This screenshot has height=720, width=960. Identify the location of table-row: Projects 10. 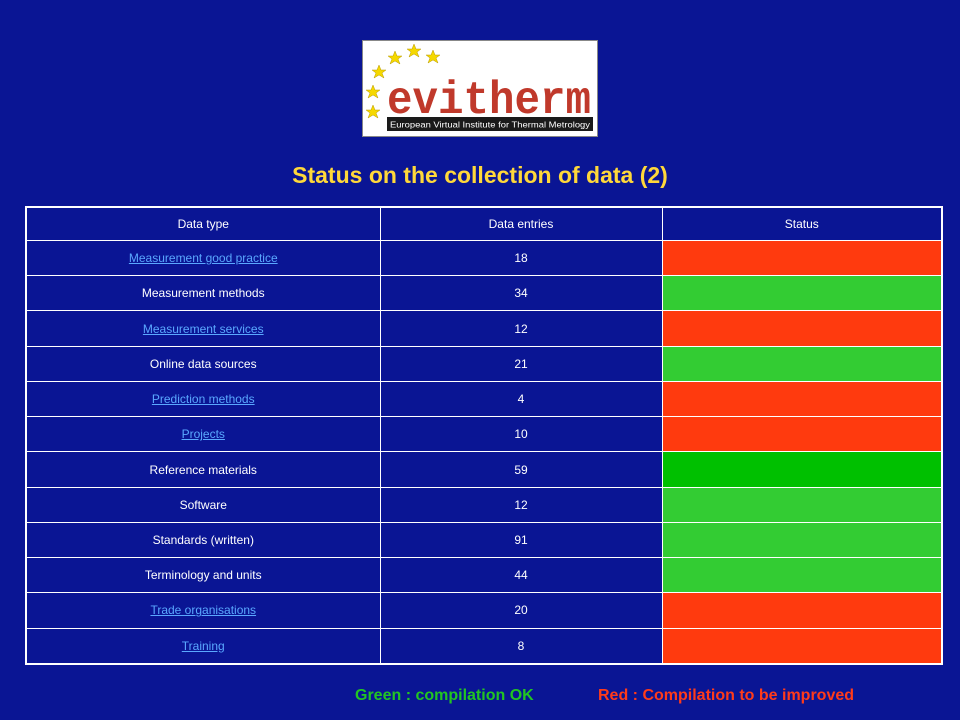
(484, 434).